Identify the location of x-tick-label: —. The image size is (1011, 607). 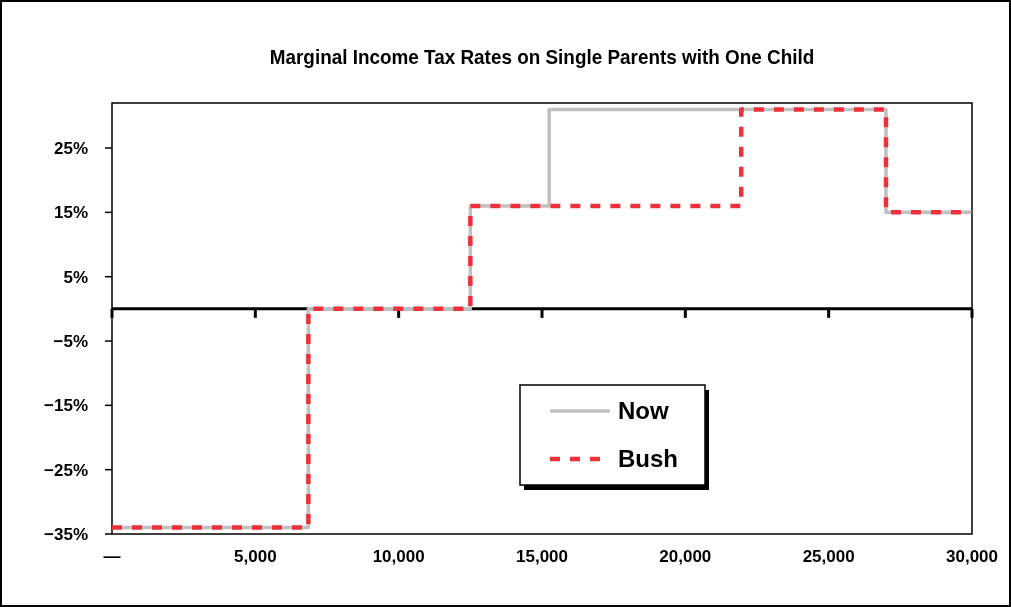
(112, 556).